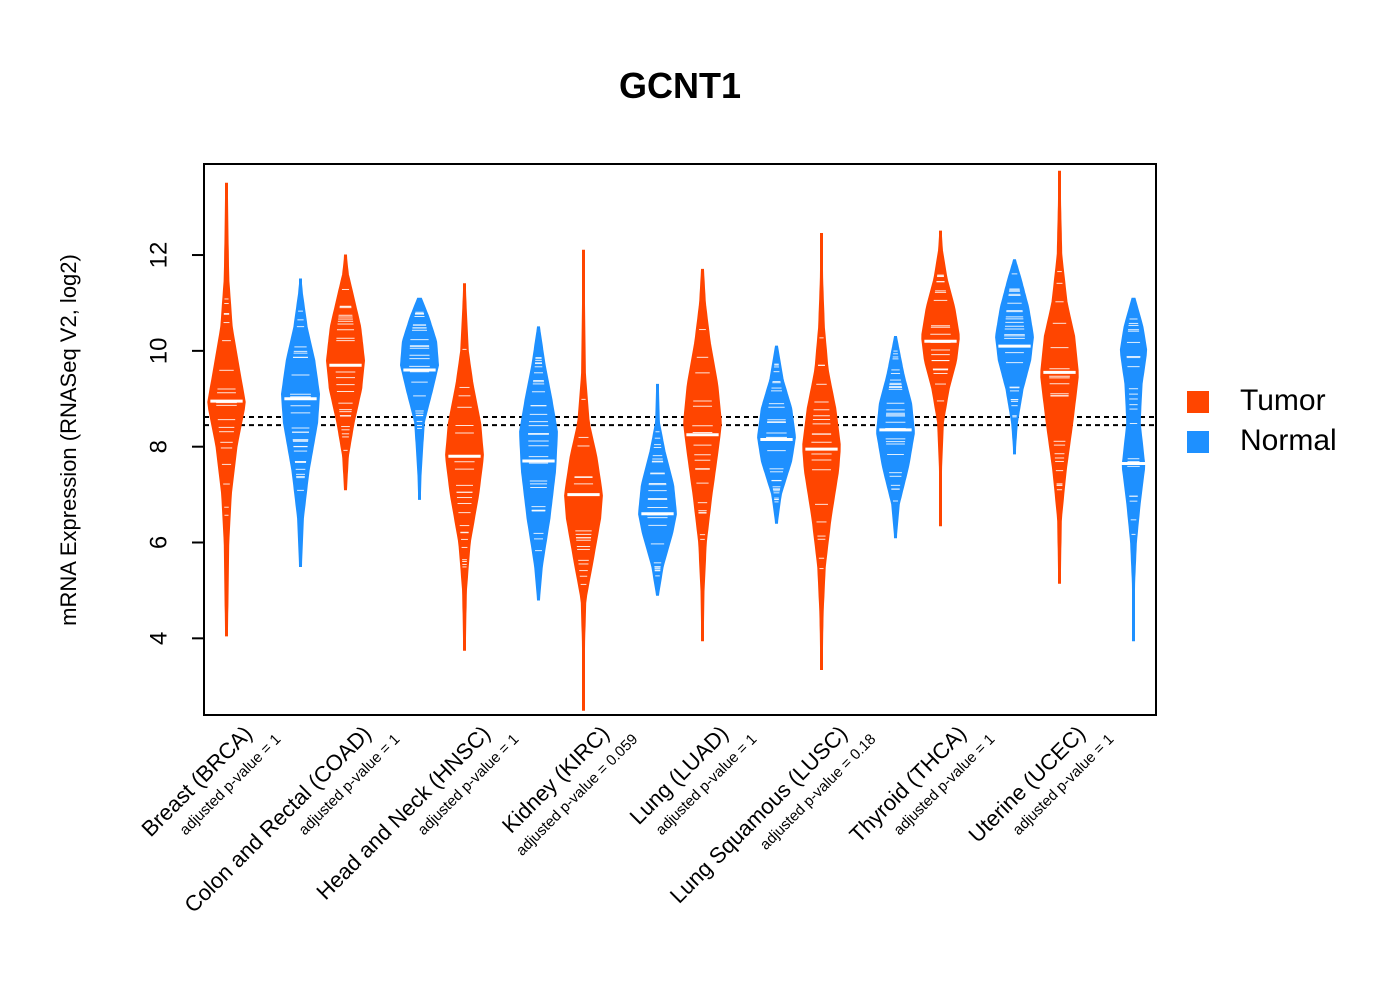 This screenshot has height=1000, width=1400. Describe the element at coordinates (1288, 440) in the screenshot. I see `legend-label-normal: Normal` at that location.